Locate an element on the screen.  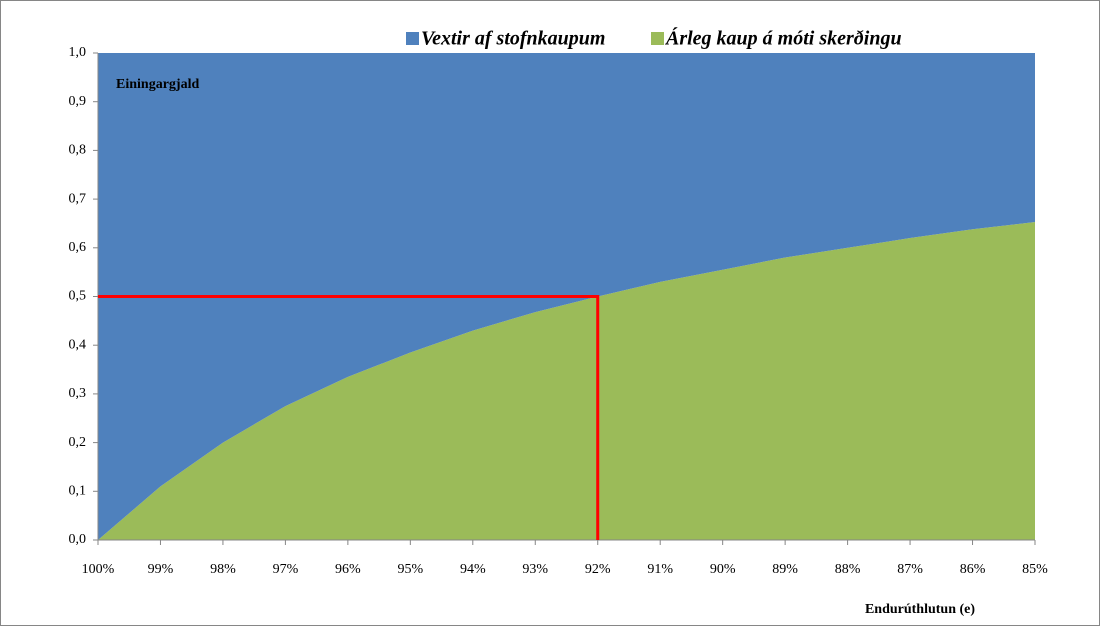
y-tick-label: 0,3 is located at coordinates (78, 393).